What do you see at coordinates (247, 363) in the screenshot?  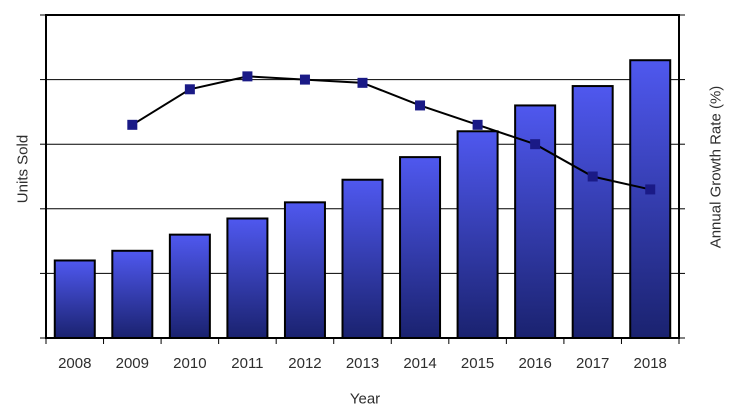 I see `x-tick-label: 2011` at bounding box center [247, 363].